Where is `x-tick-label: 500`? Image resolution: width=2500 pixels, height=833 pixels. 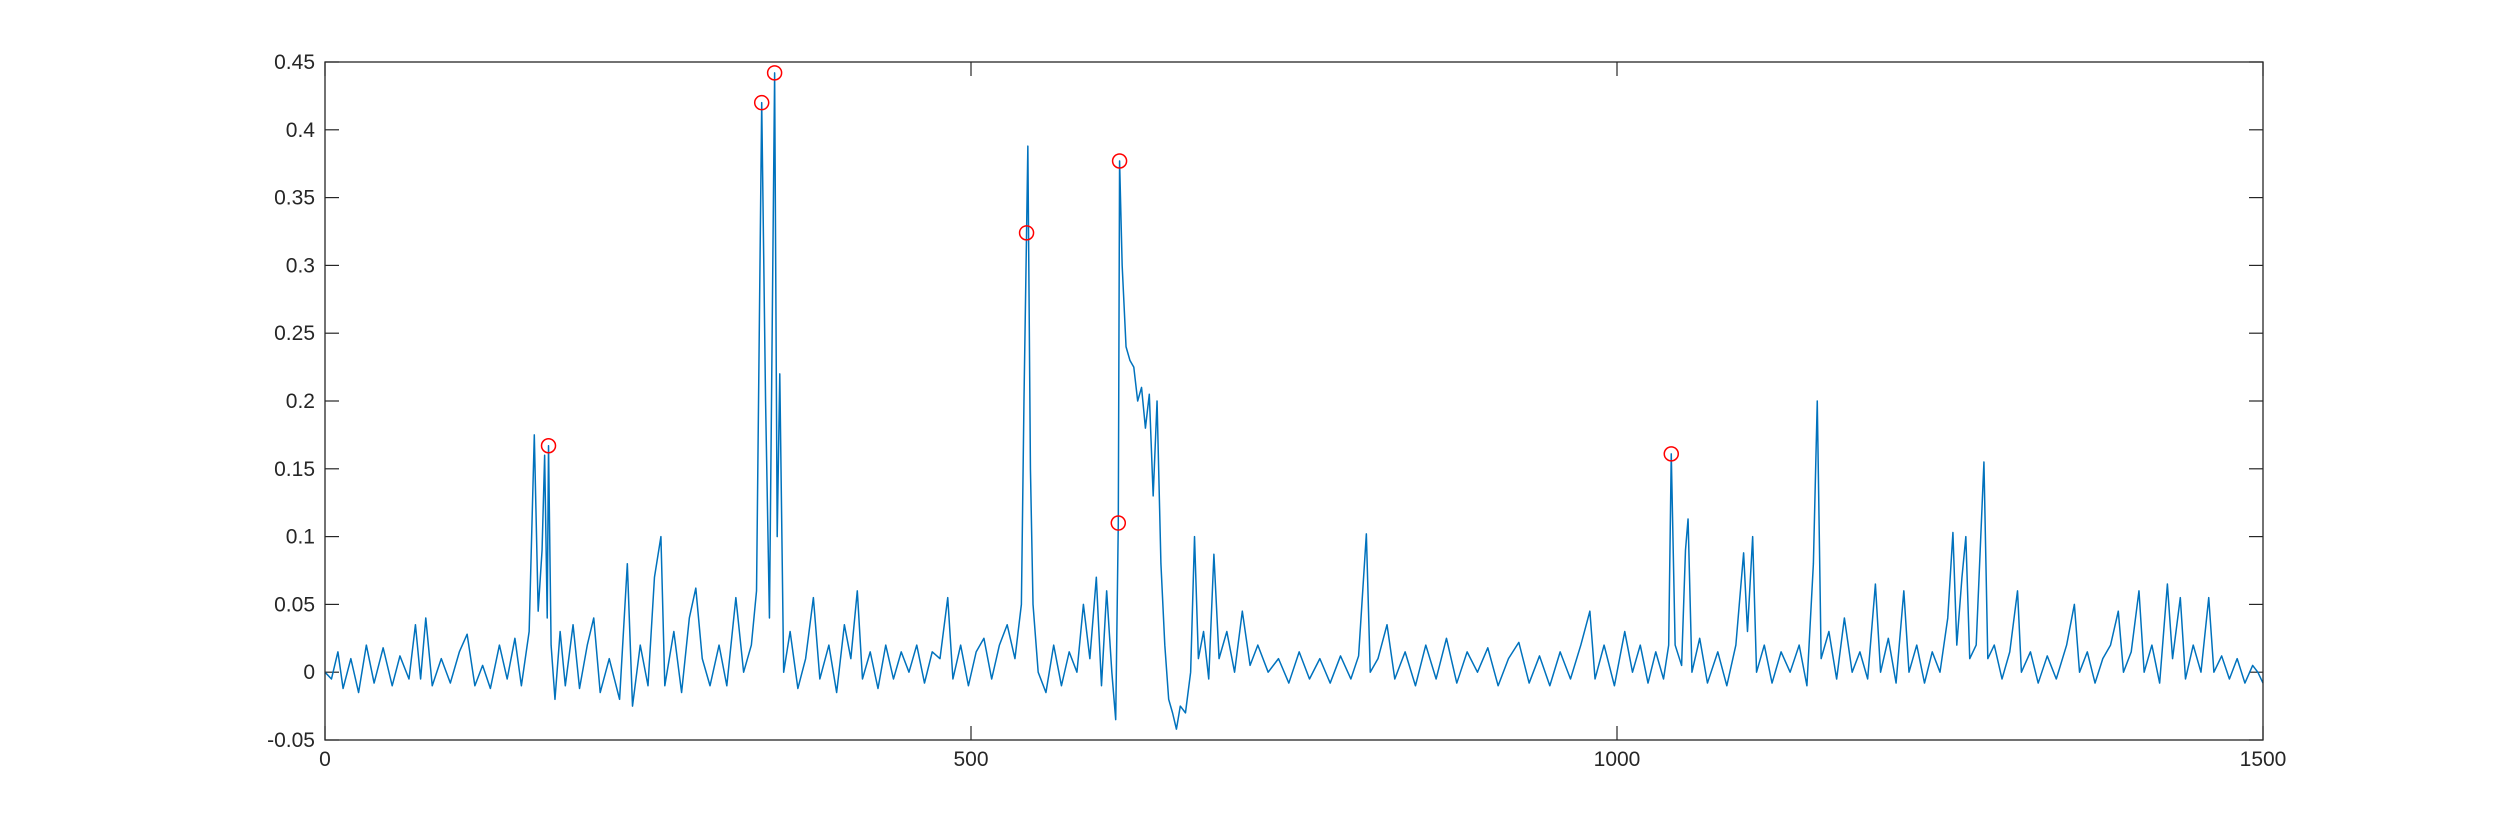
x-tick-label: 500 is located at coordinates (970, 759).